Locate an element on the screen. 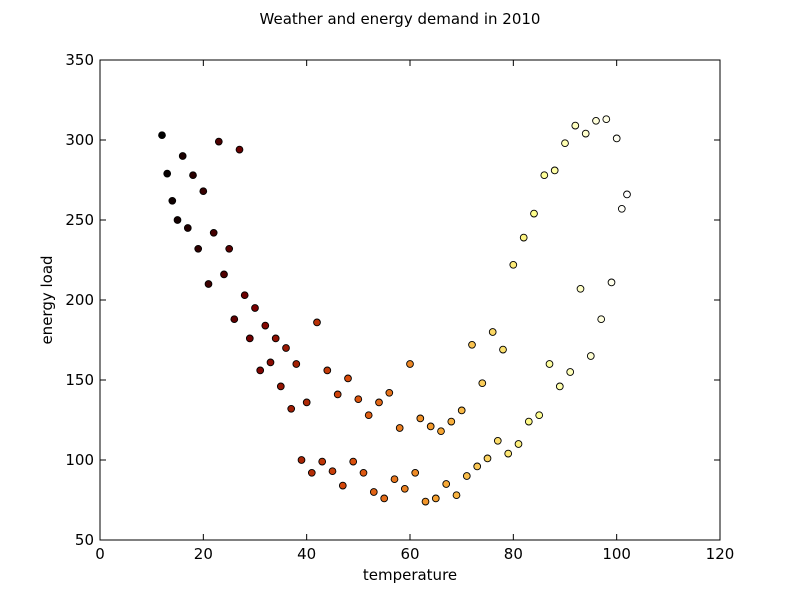  x-tick-label: 100 is located at coordinates (616, 554).